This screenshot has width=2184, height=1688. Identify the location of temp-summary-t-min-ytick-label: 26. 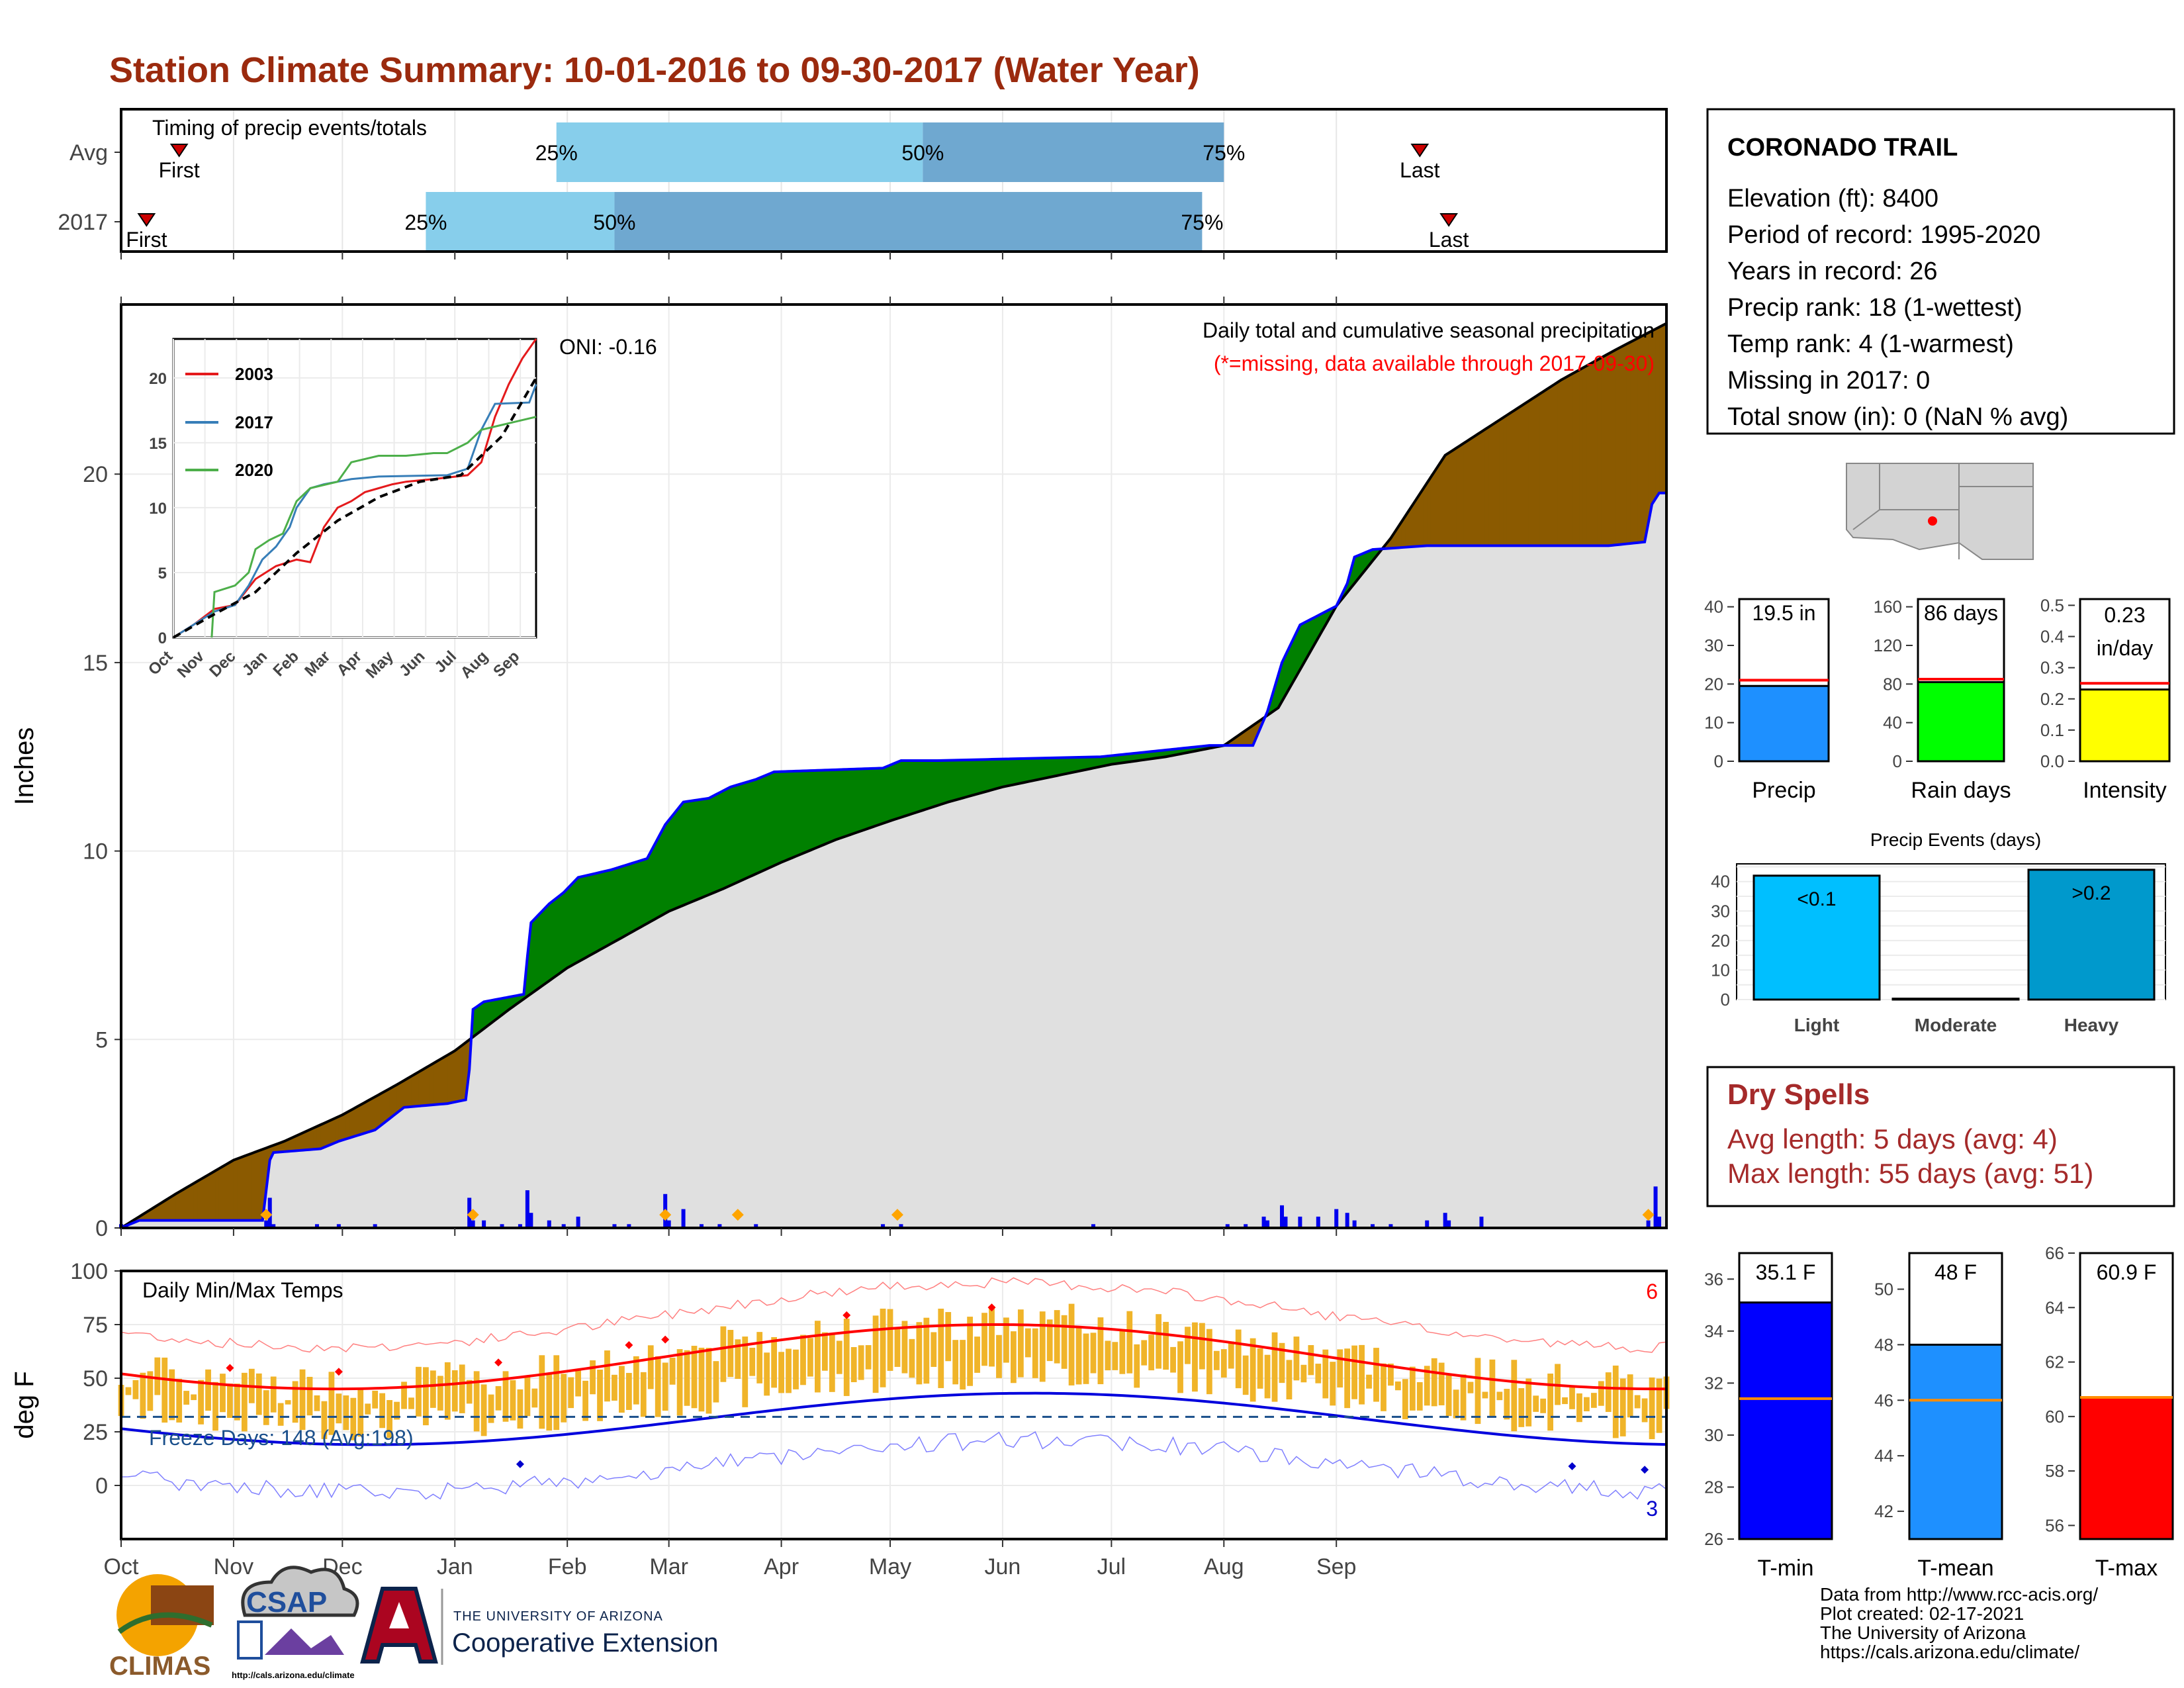
(1713, 1539).